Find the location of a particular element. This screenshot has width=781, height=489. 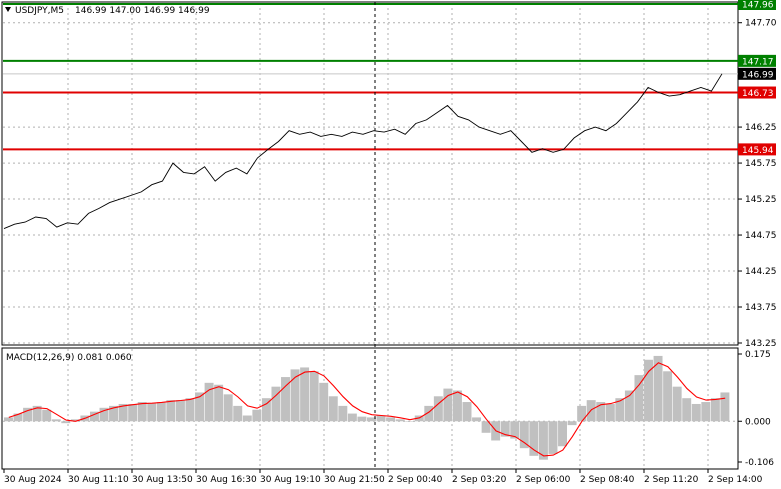

support-level-label: 146.73 is located at coordinates (758, 94).